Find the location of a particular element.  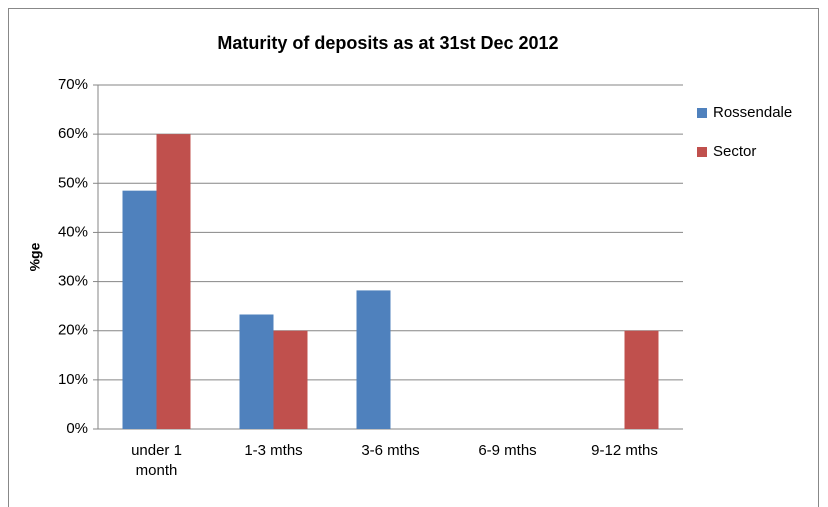

legend-label: Rossendale is located at coordinates (752, 112).